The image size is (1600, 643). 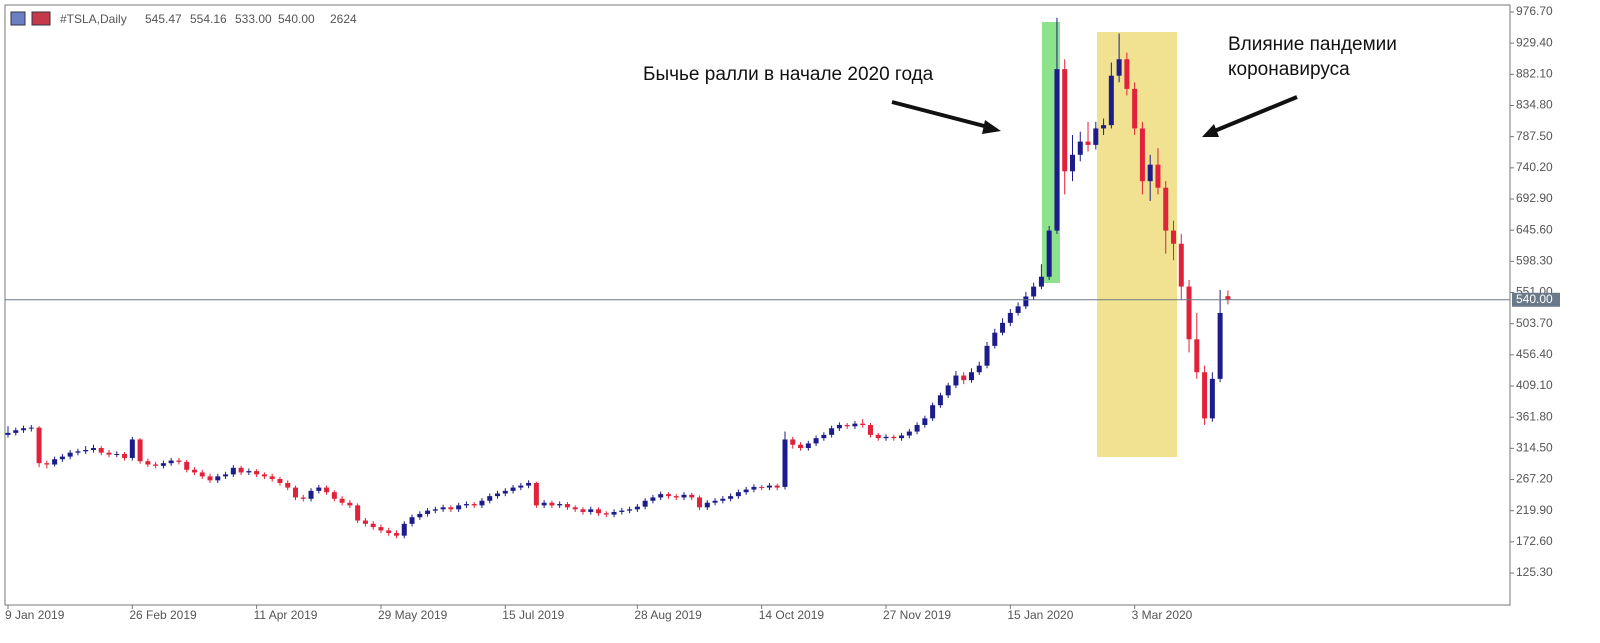 What do you see at coordinates (35, 615) in the screenshot?
I see `x-tick-label: 9 Jan 2019` at bounding box center [35, 615].